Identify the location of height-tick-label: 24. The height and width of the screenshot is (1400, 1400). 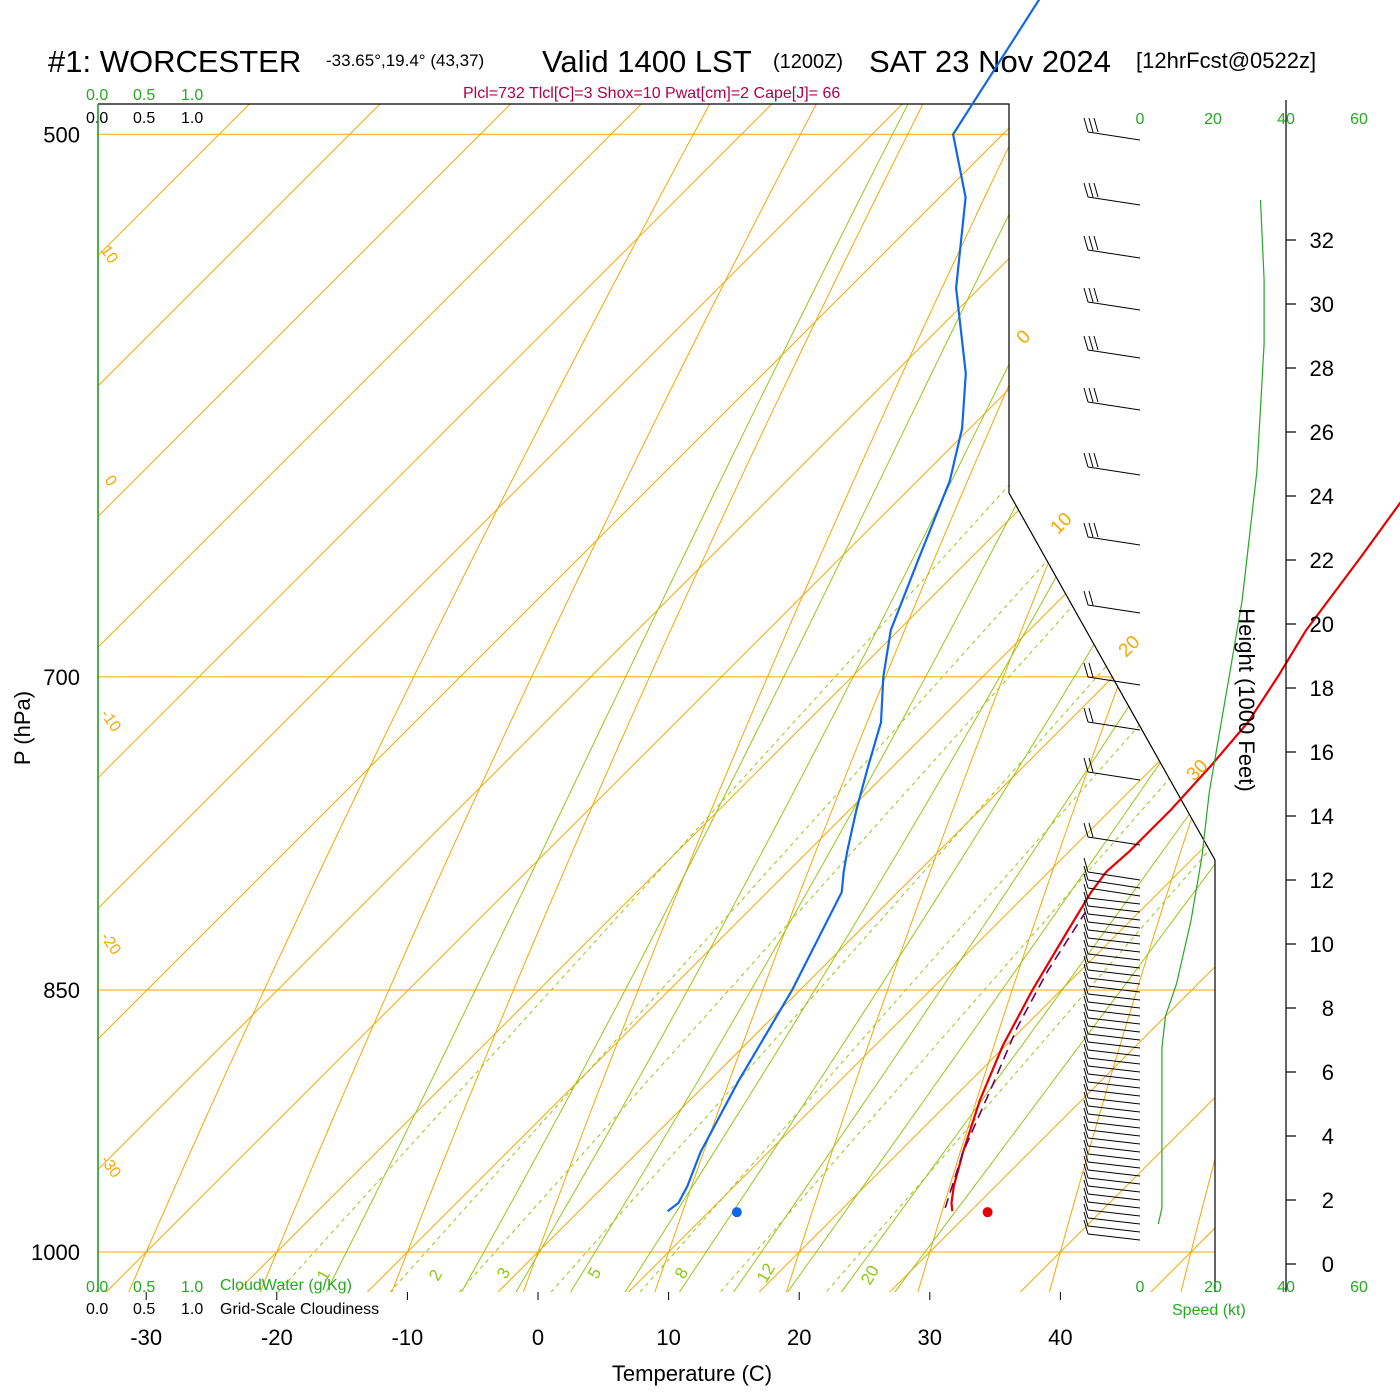
(1322, 496).